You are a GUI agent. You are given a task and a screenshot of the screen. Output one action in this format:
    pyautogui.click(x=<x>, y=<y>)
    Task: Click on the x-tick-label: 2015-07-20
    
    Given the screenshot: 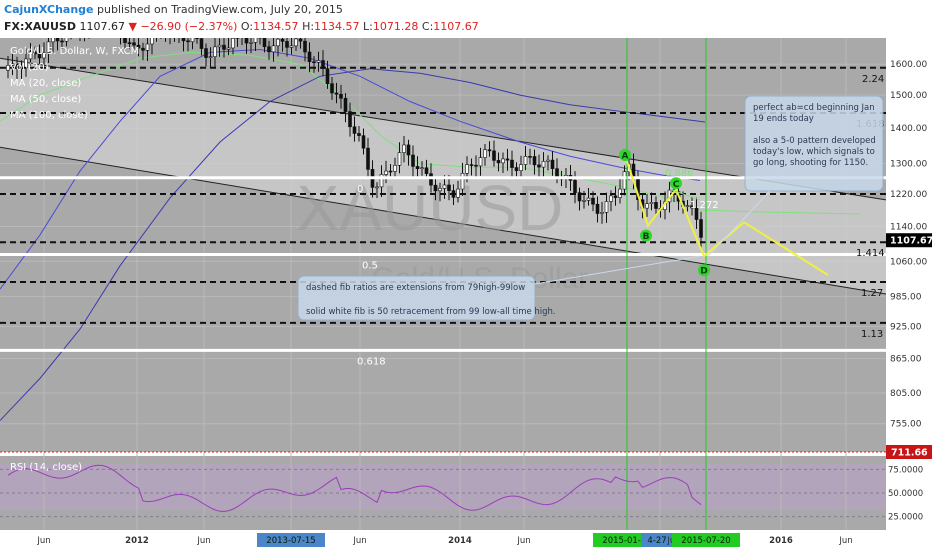 What is the action you would take?
    pyautogui.click(x=705, y=541)
    